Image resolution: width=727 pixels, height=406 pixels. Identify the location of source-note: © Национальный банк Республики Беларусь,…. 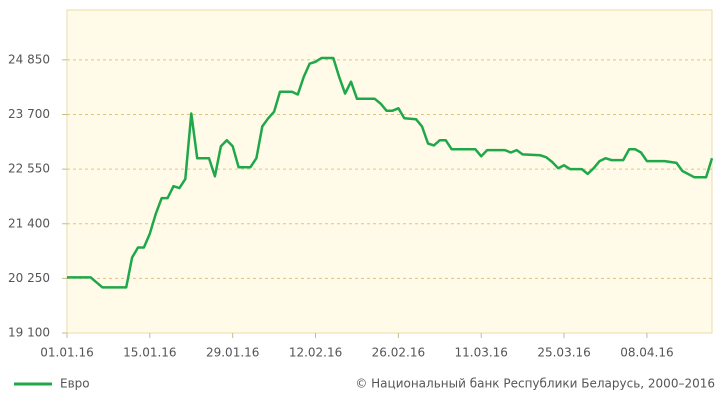
(535, 384).